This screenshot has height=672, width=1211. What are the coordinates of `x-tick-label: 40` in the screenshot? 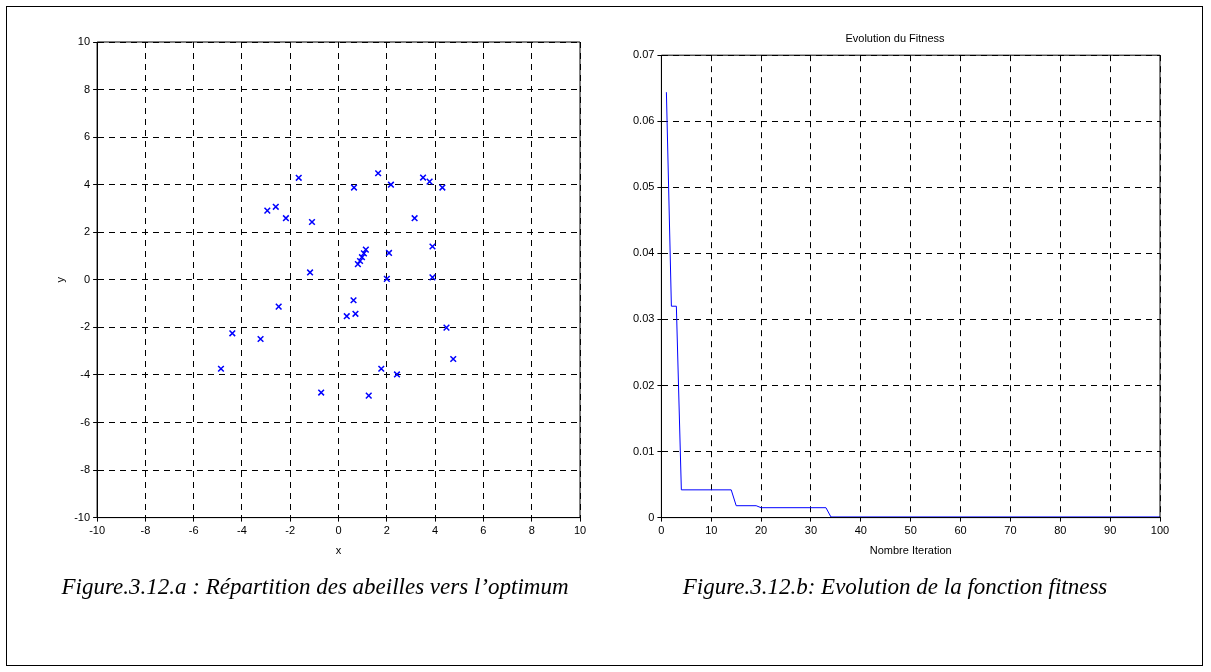 It's located at (860, 530).